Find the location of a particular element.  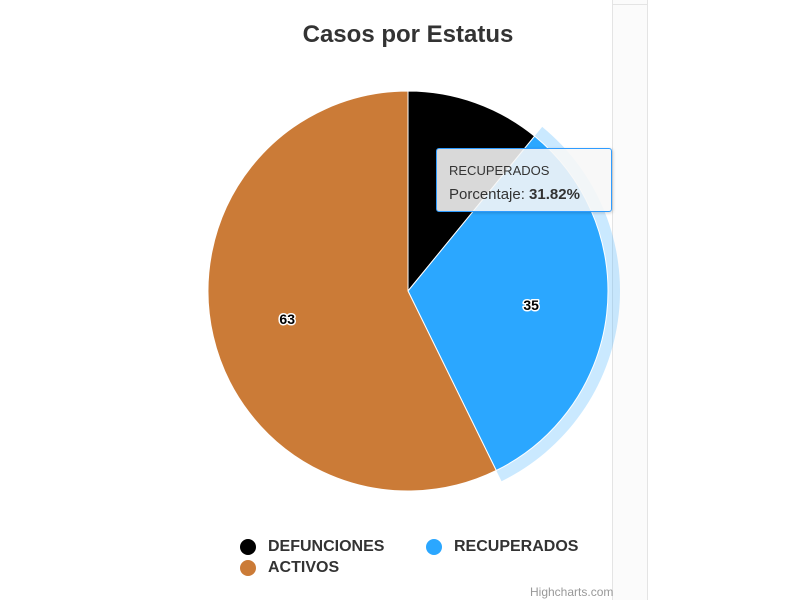

data-label-recuperados: 35 is located at coordinates (531, 305).